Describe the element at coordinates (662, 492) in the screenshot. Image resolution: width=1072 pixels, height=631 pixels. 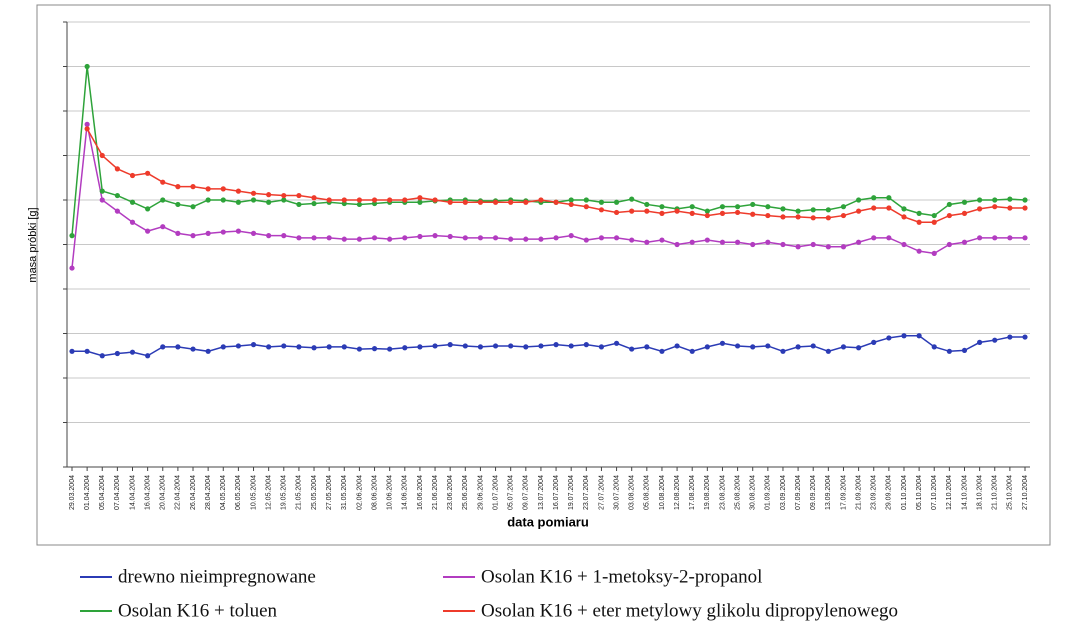
I see `x-tick-label: 10.08.2004` at that location.